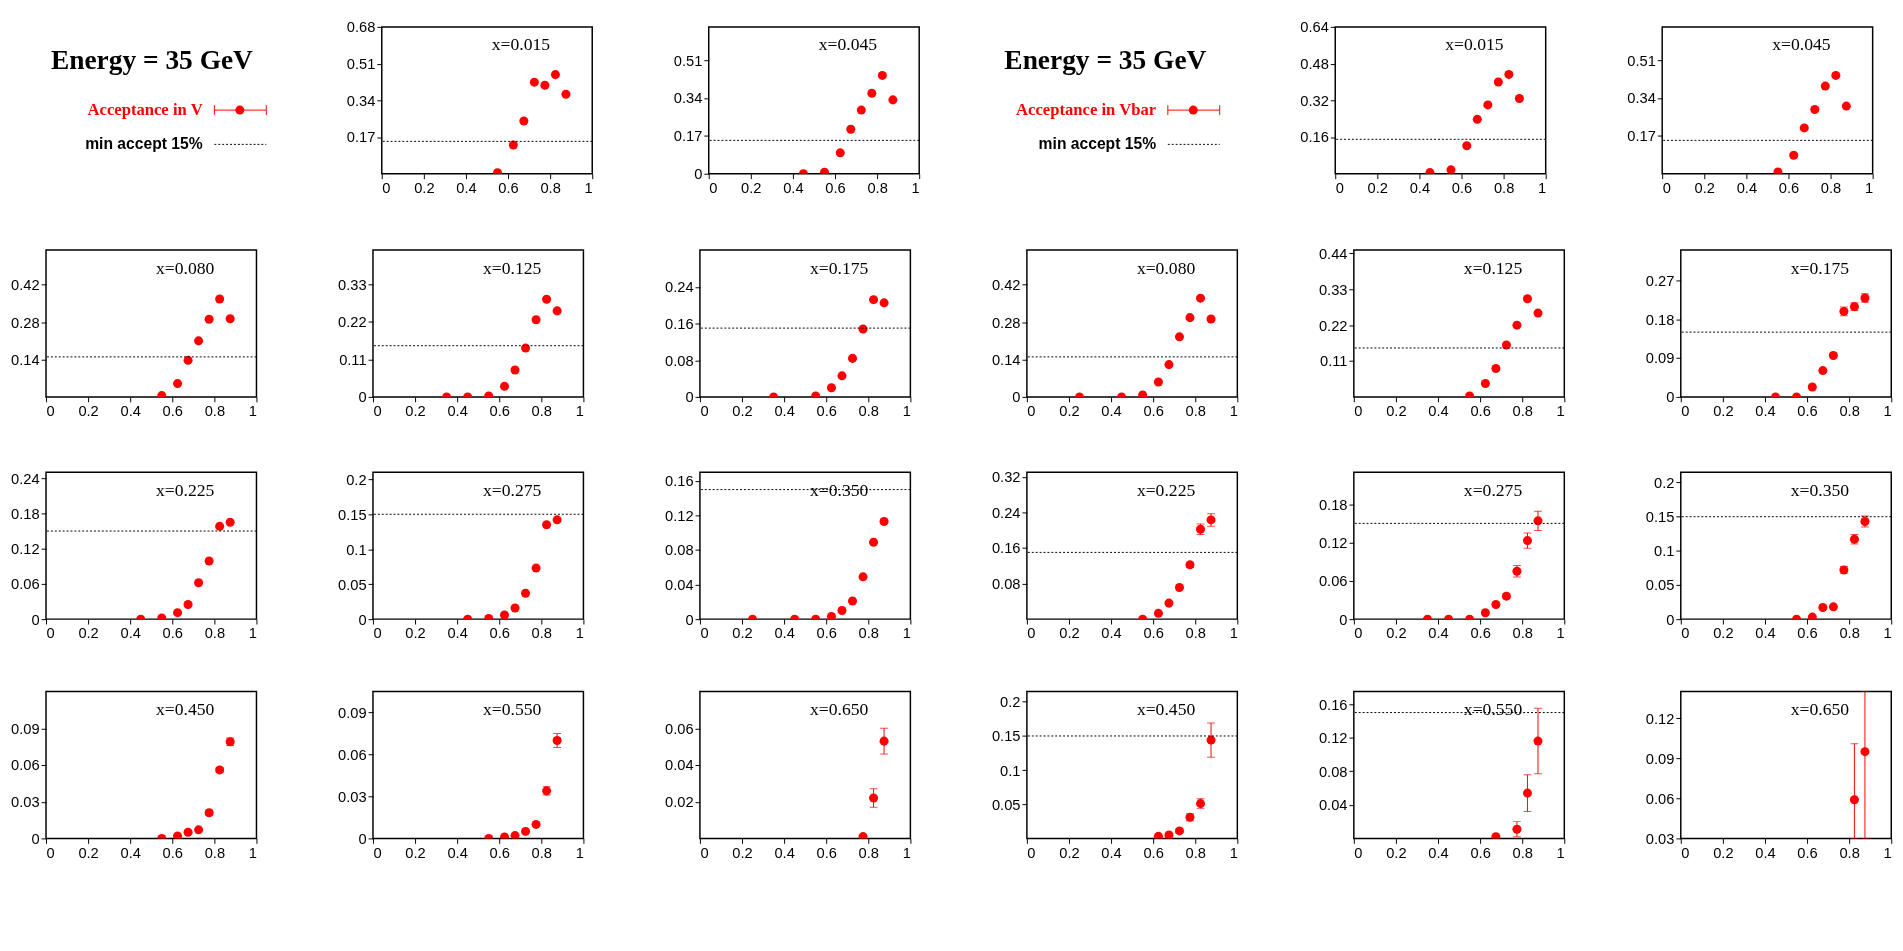 Image resolution: width=1903 pixels, height=951 pixels. Describe the element at coordinates (848, 44) in the screenshot. I see `annotation: x=0.045` at that location.